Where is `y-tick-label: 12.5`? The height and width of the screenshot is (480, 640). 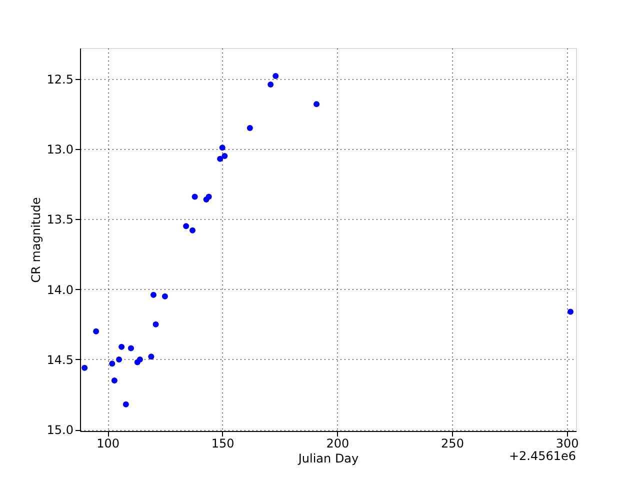
y-tick-label: 12.5 is located at coordinates (60, 79).